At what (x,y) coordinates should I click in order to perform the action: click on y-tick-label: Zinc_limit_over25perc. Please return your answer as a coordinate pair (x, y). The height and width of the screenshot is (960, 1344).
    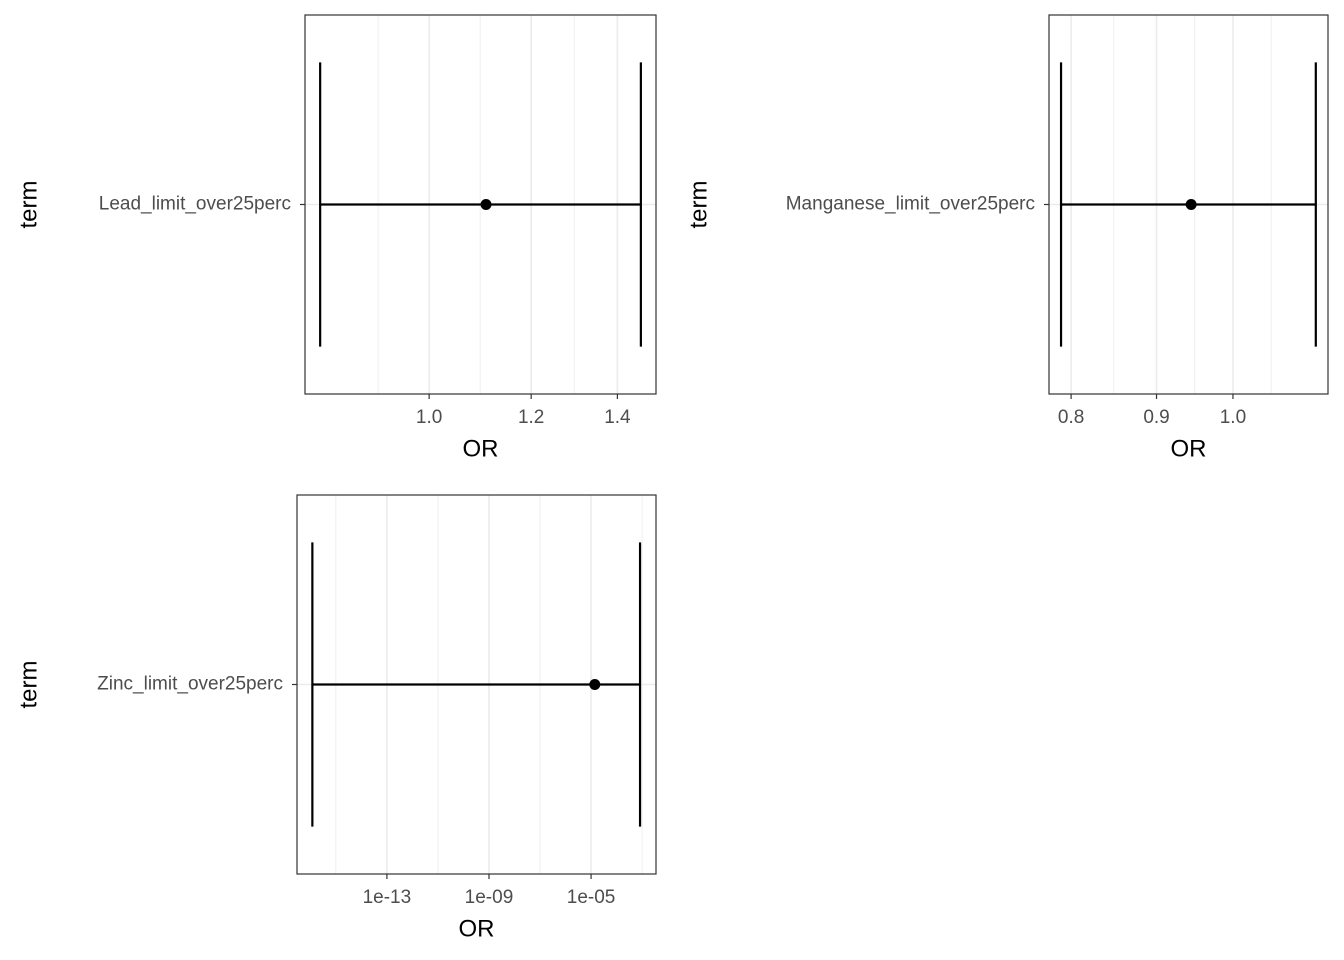
    Looking at the image, I should click on (190, 684).